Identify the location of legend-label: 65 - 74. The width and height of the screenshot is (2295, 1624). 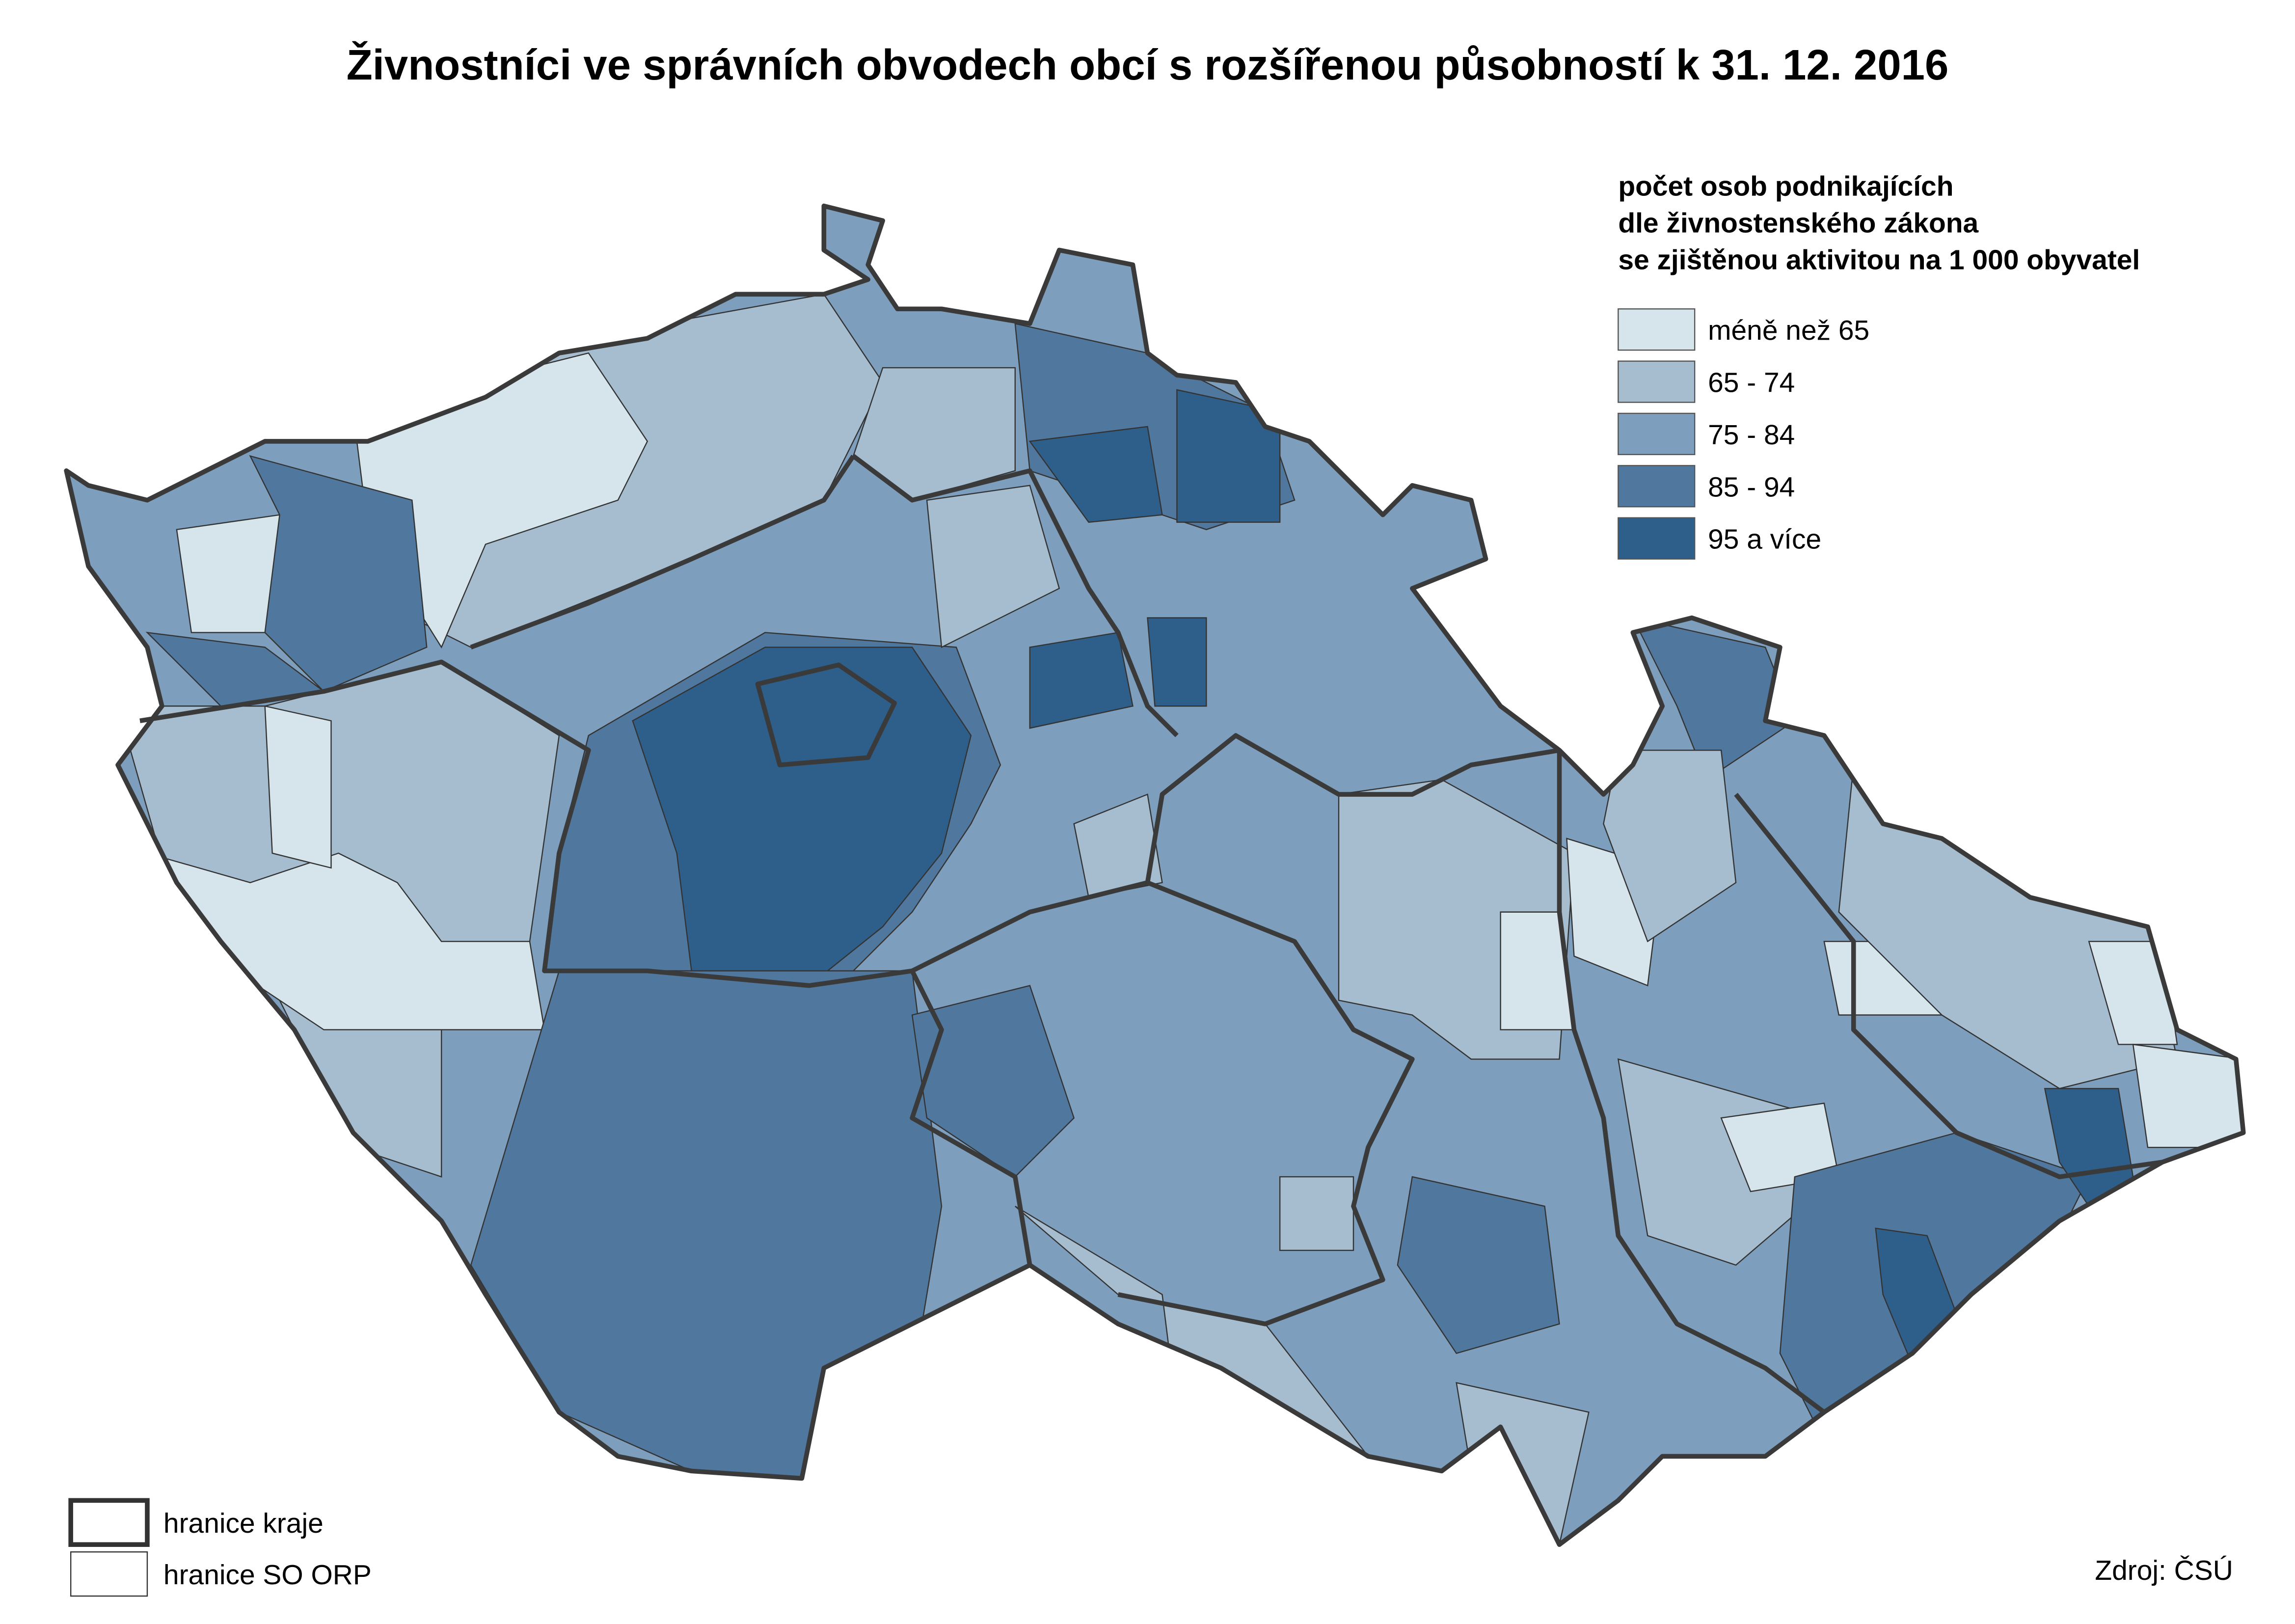
(1751, 383).